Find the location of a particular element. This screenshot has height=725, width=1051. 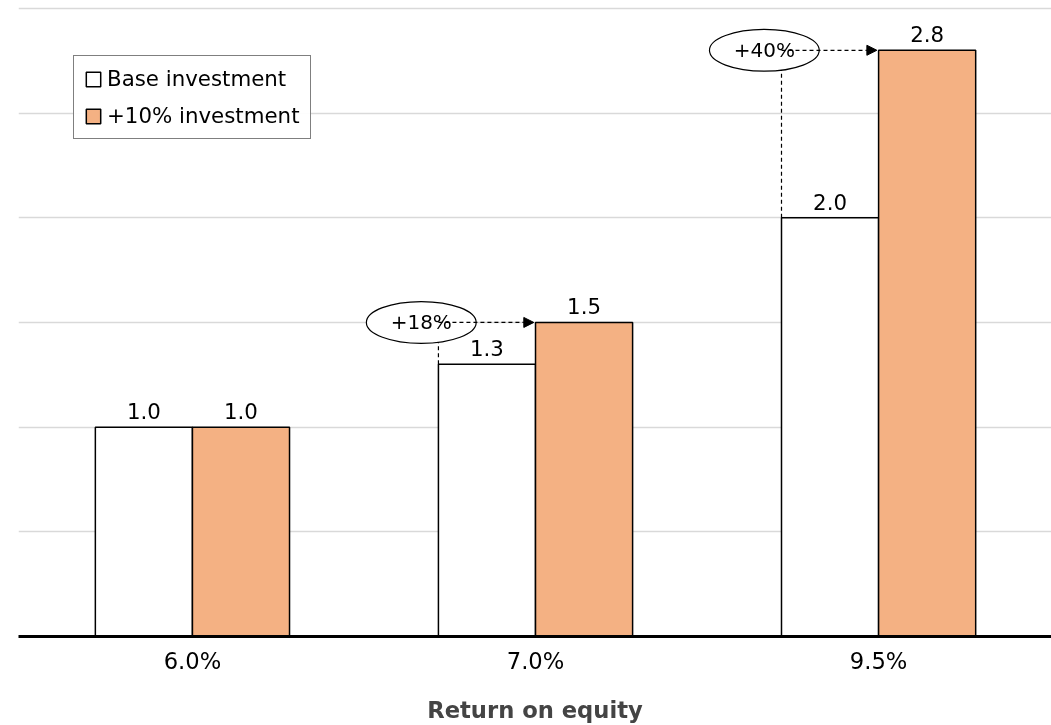

annotation: +40% is located at coordinates (764, 50).